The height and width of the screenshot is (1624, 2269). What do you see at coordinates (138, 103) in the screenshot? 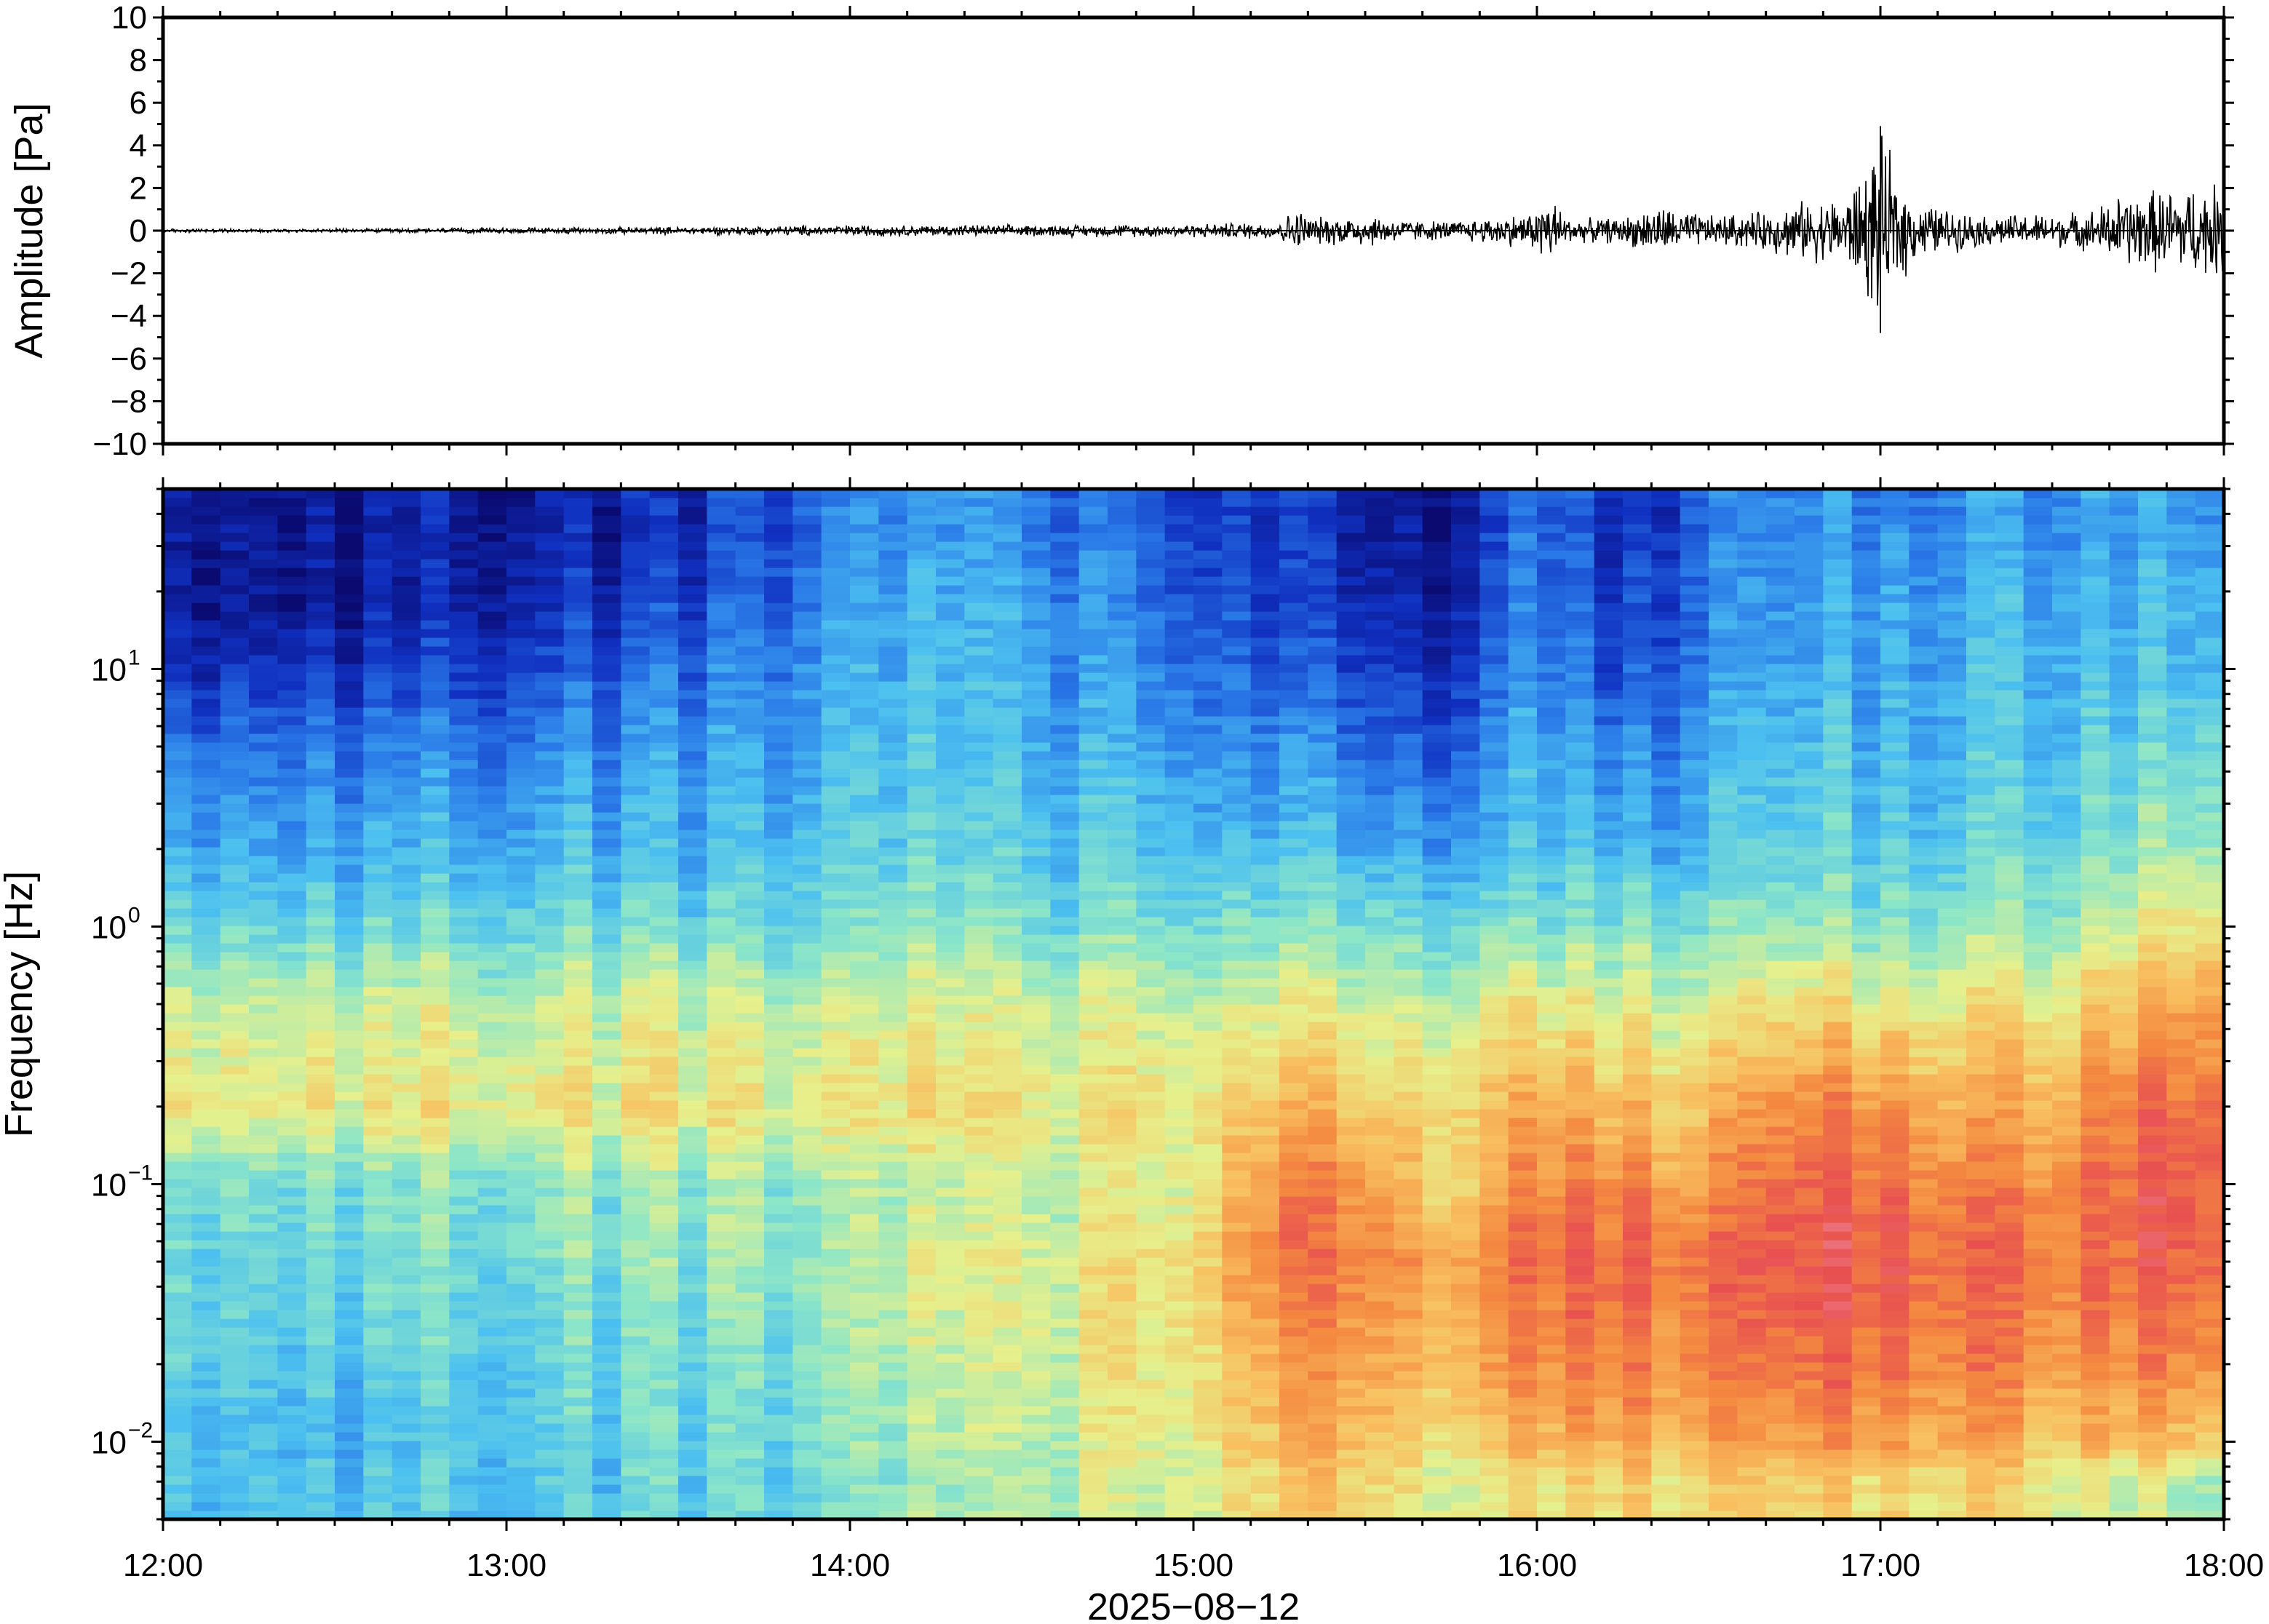
I see `waveform-y-tick-label: 6` at bounding box center [138, 103].